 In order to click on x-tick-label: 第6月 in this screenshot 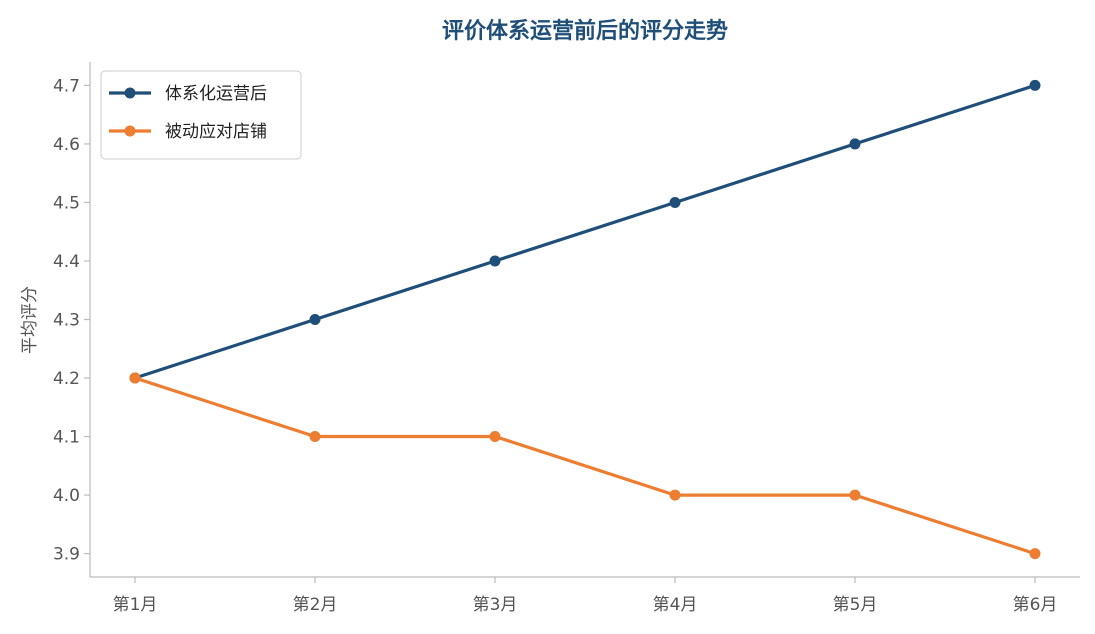, I will do `click(1035, 605)`.